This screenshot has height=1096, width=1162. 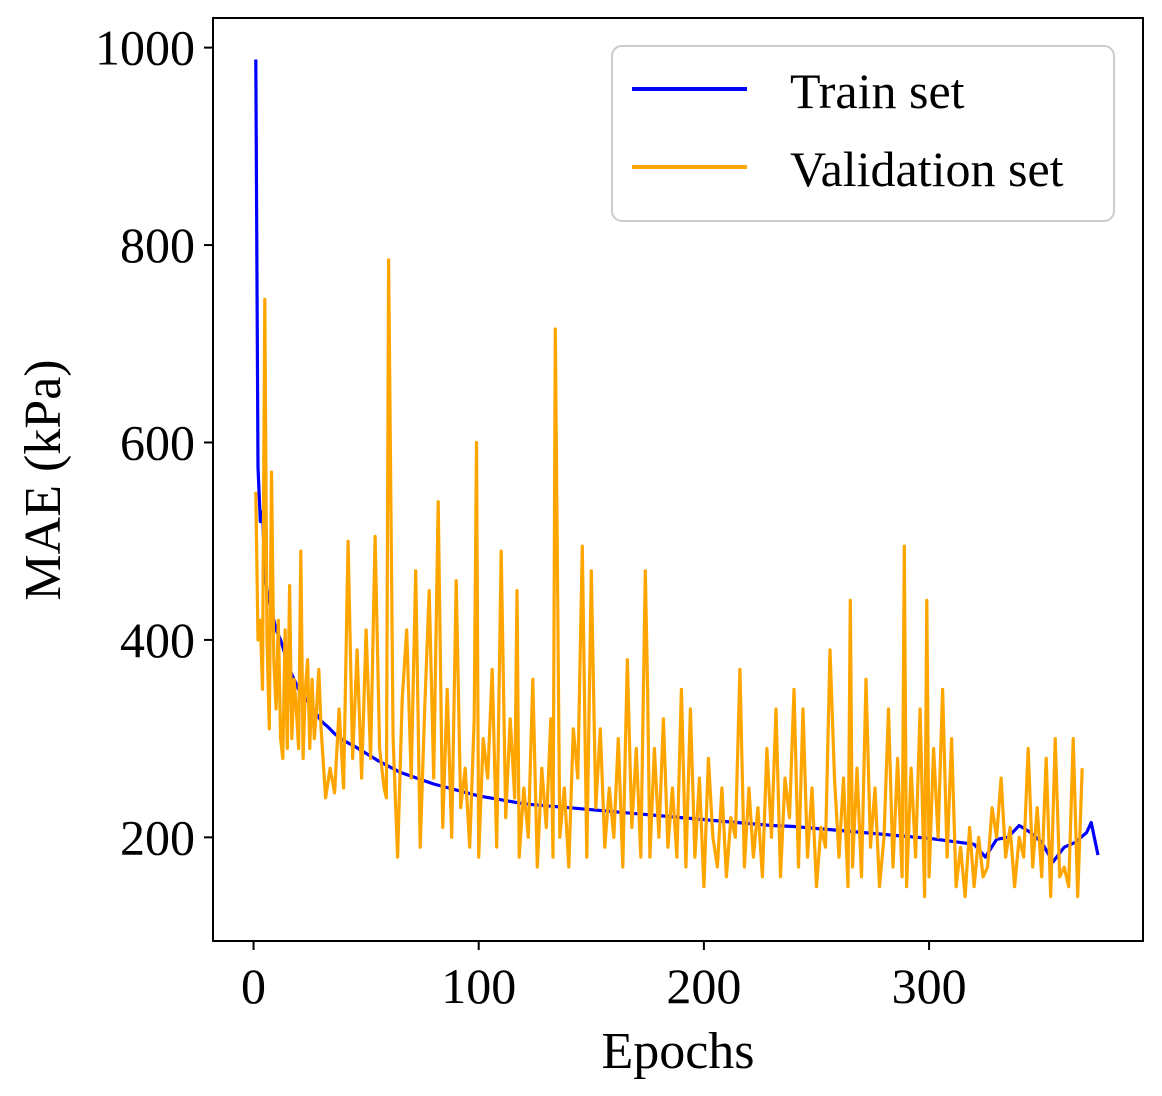 I want to click on y-axis-ticks: 200 400 600 800 1000, so click(x=154, y=442).